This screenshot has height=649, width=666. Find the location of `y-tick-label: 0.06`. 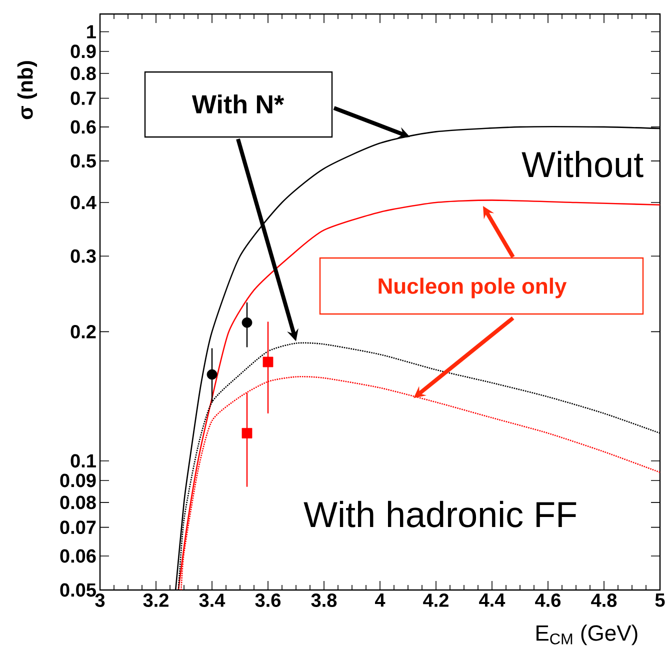

y-tick-label: 0.06 is located at coordinates (78, 556).